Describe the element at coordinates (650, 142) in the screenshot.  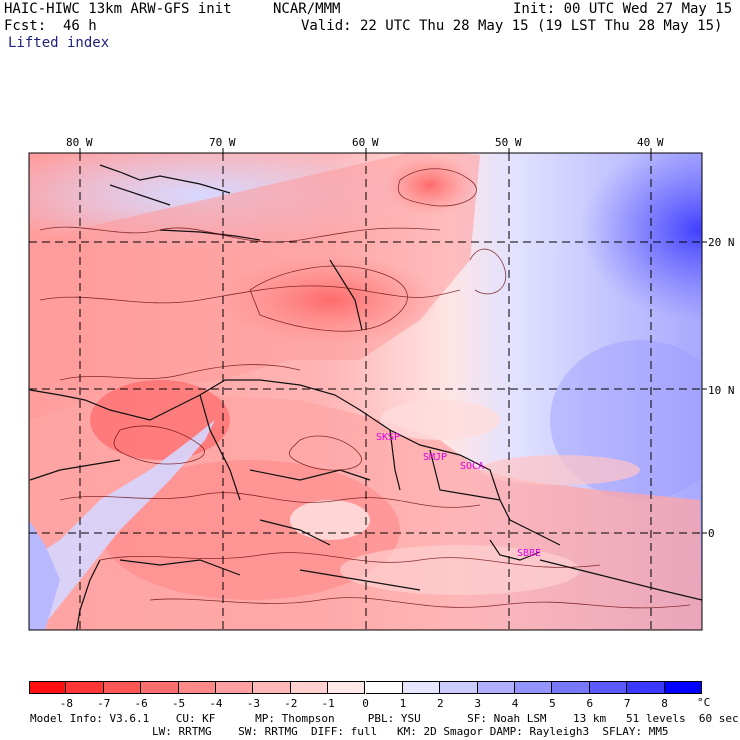
I see `lon-label-40w: 40 W` at that location.